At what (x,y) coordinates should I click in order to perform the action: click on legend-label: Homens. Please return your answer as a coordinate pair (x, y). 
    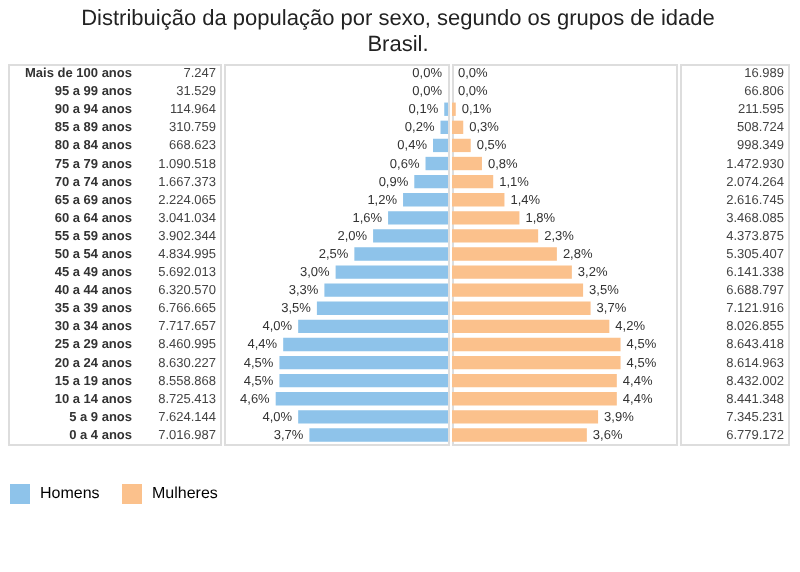
    Looking at the image, I should click on (70, 493).